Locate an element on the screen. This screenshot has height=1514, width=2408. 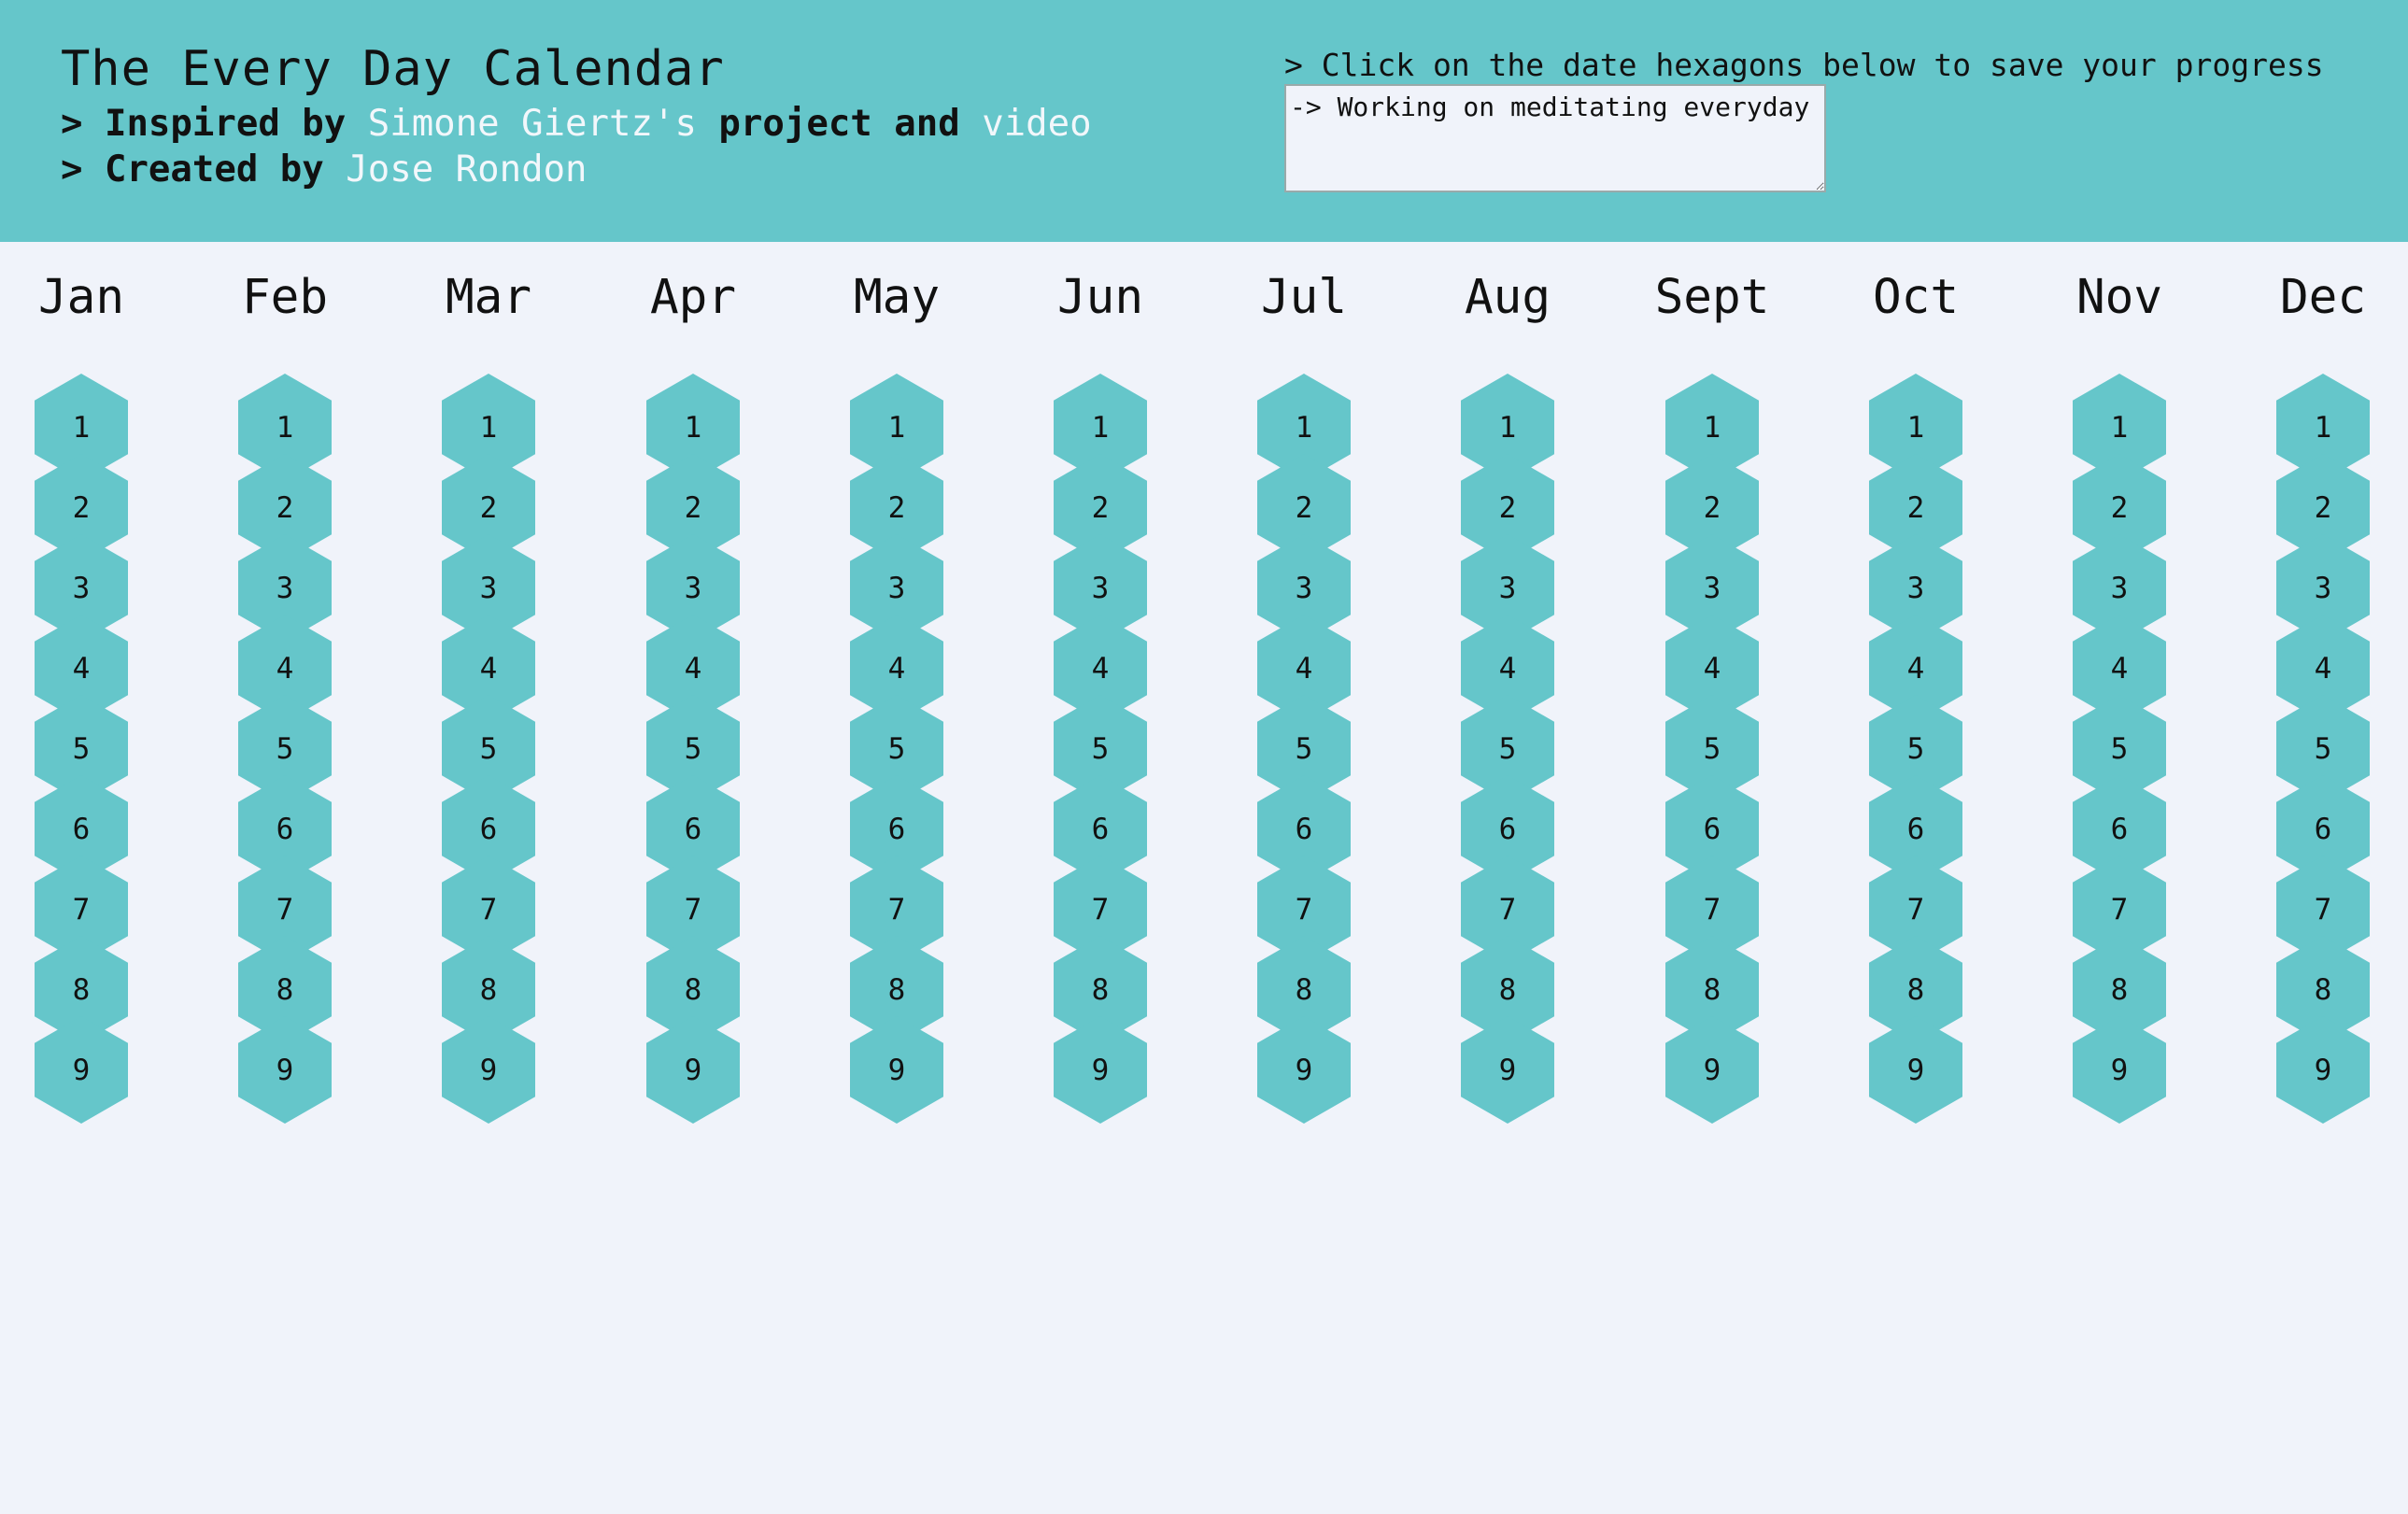
inspired-prefix: > Inspired by is located at coordinates (214, 124).